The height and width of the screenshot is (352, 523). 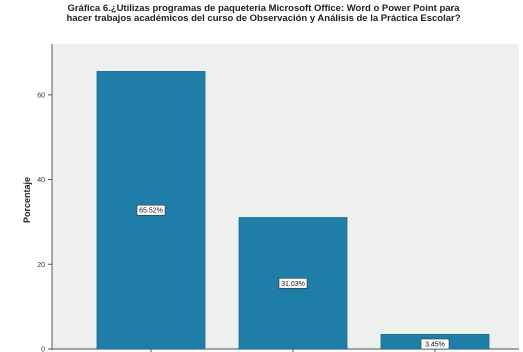 What do you see at coordinates (43, 349) in the screenshot?
I see `y-tick-label: 0` at bounding box center [43, 349].